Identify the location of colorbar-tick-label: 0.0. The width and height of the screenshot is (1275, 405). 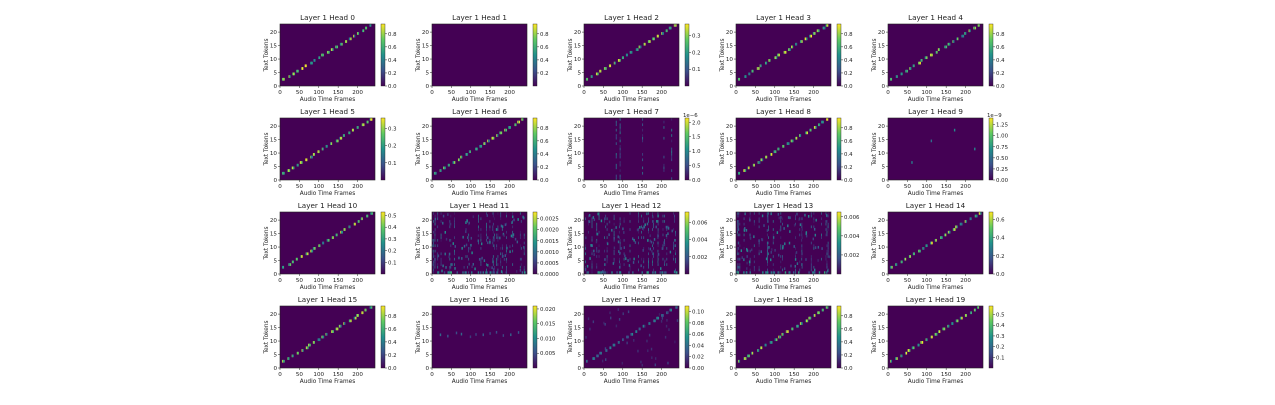
(392, 87).